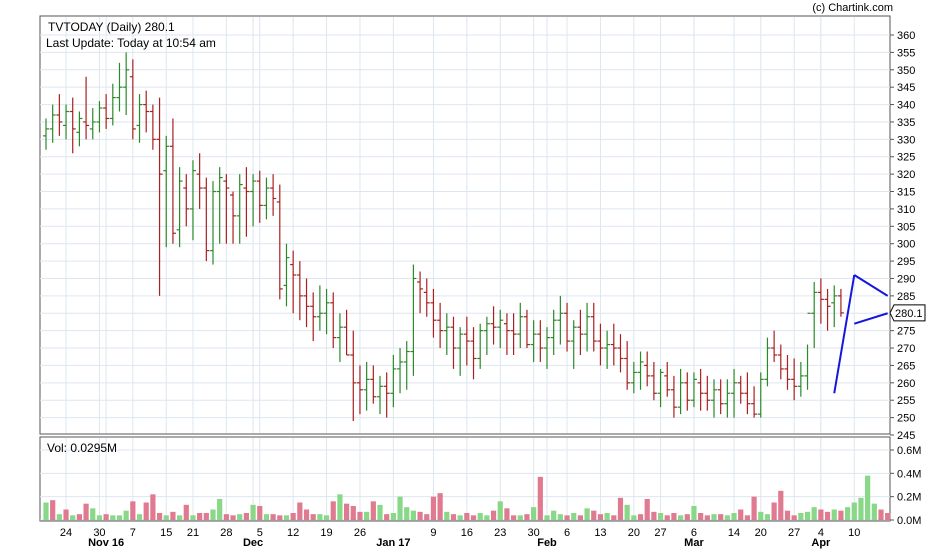  What do you see at coordinates (909, 474) in the screenshot?
I see `volume-tick-label: 0.4M` at bounding box center [909, 474].